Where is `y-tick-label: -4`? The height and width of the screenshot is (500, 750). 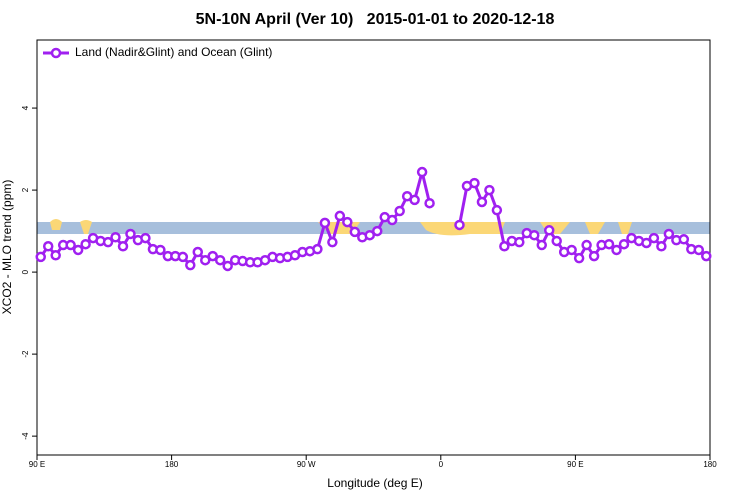 y-tick-label: -4 is located at coordinates (25, 436).